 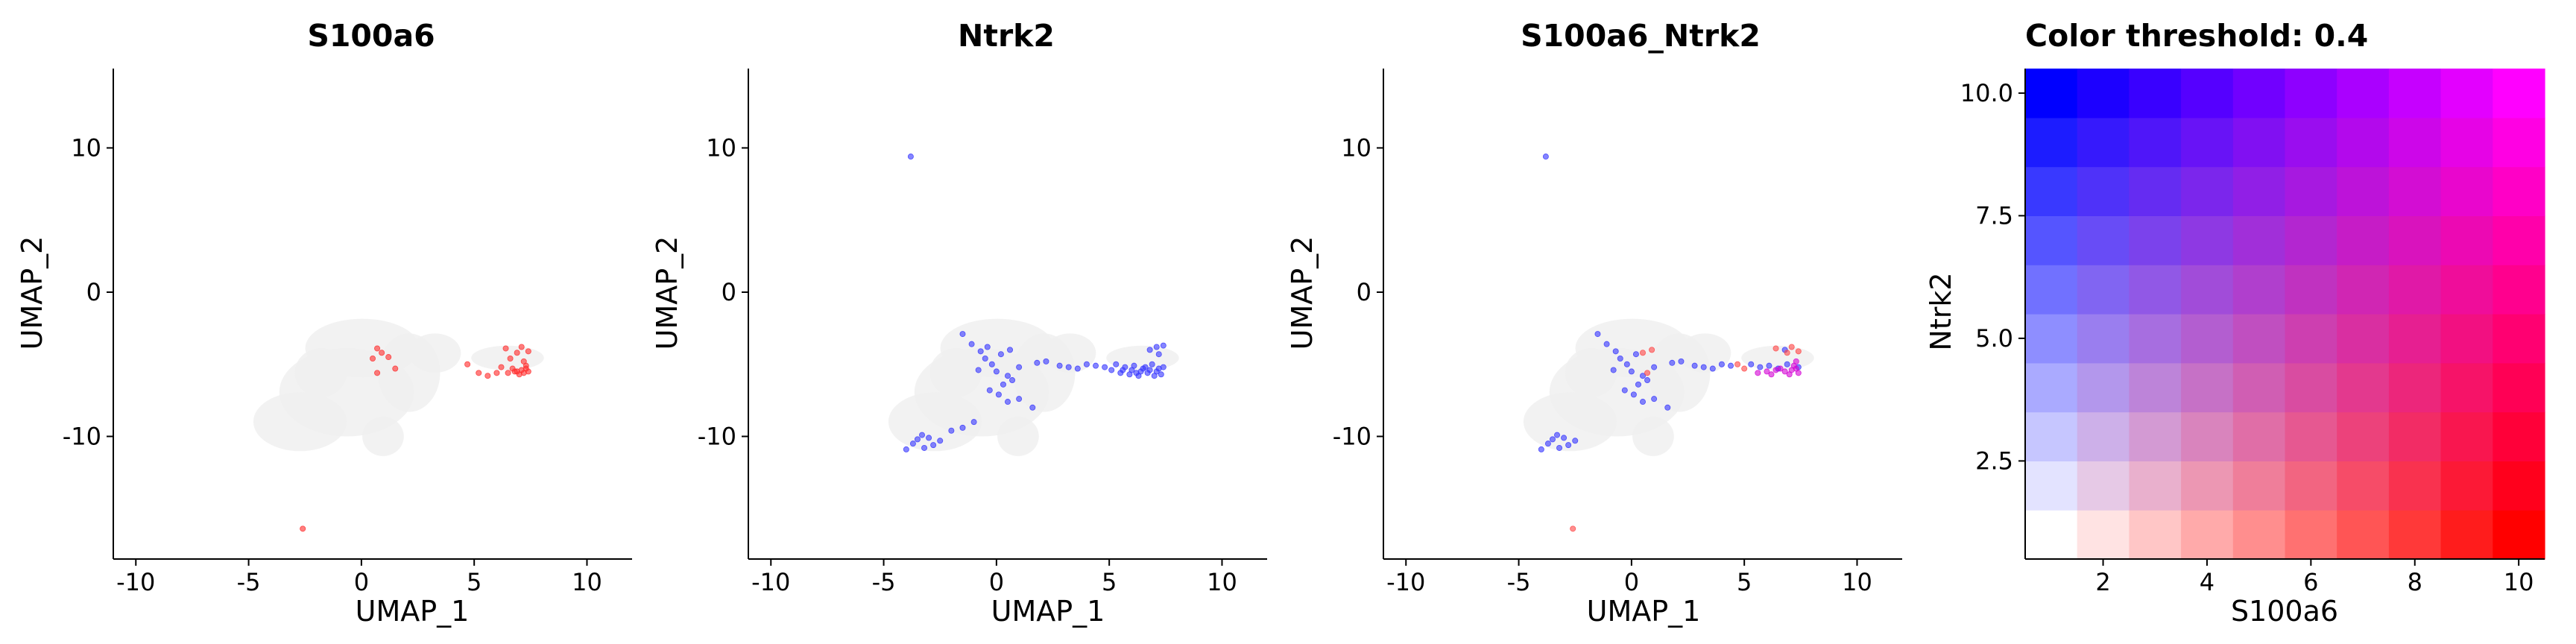 What do you see at coordinates (1941, 311) in the screenshot?
I see `y-axis-label: Ntrk2` at bounding box center [1941, 311].